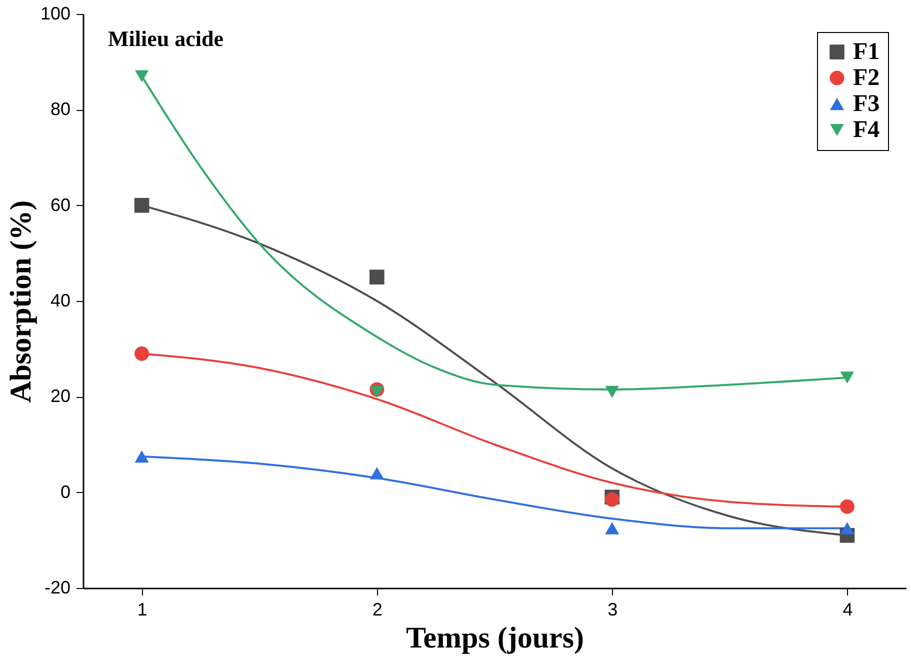 This screenshot has width=911, height=658. Describe the element at coordinates (21, 301) in the screenshot. I see `y-axis-title: Absorption (%)` at that location.